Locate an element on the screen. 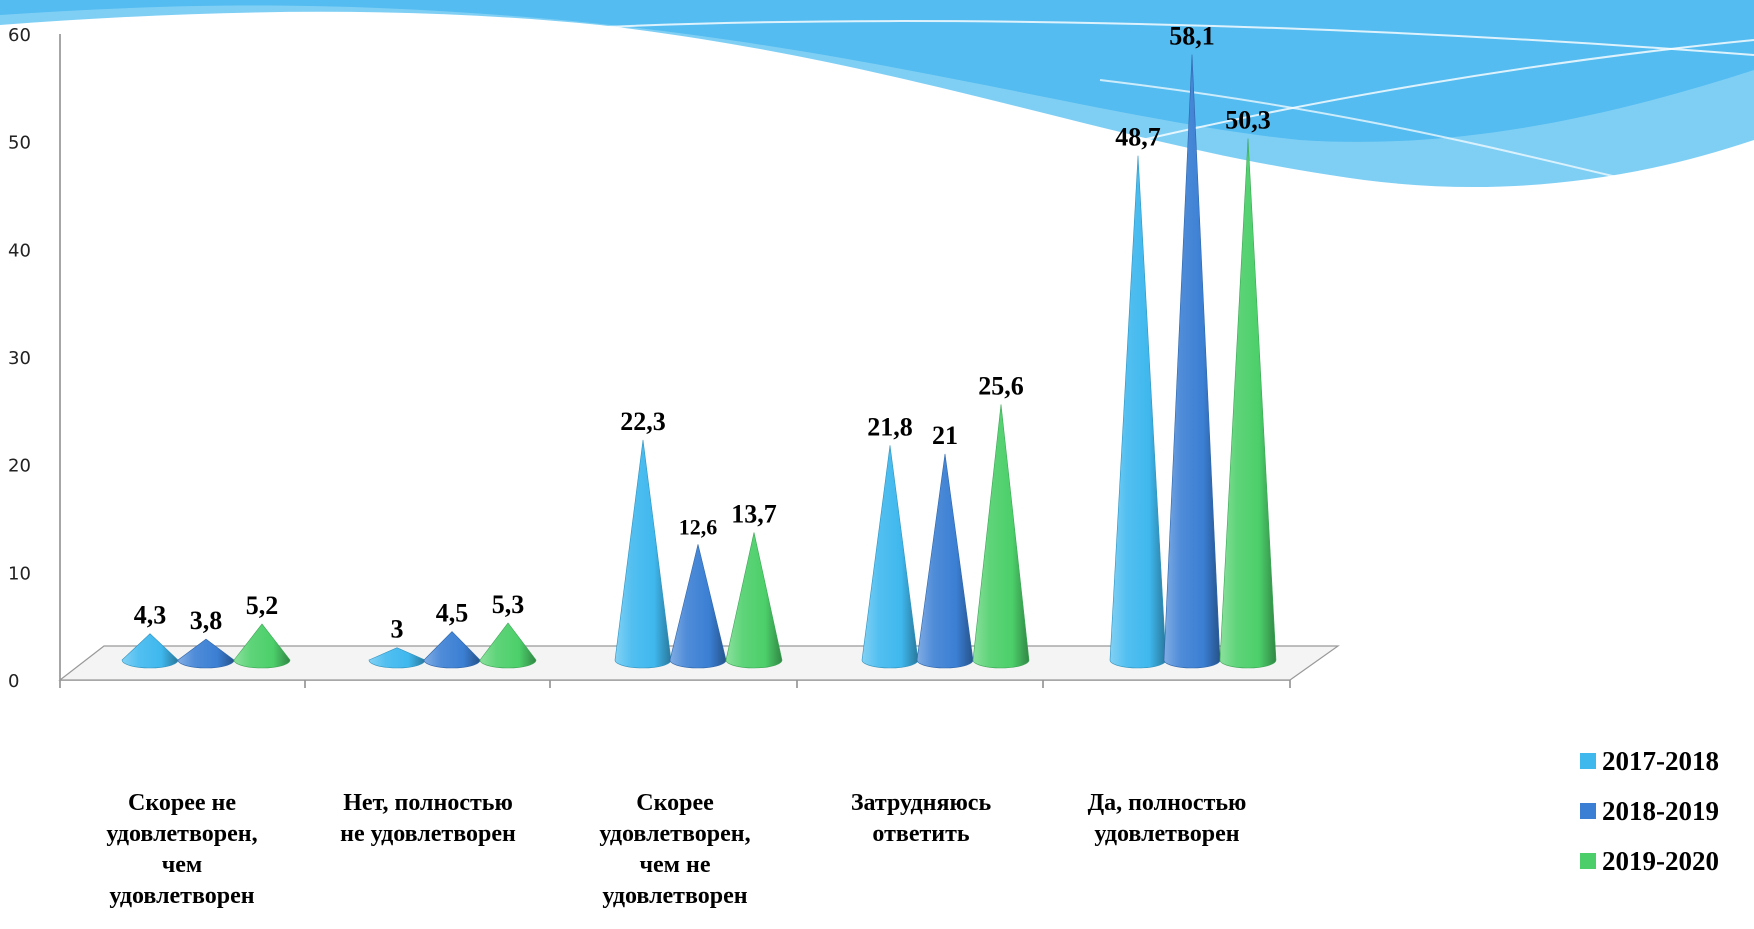  legend-item: 2018-2019 is located at coordinates (1667, 811).